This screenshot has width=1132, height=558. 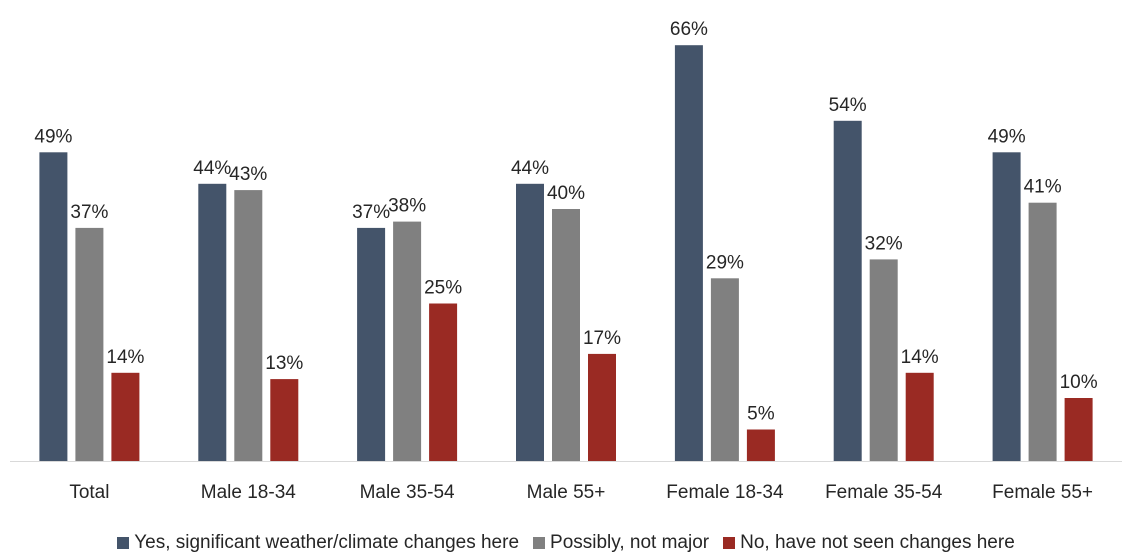 What do you see at coordinates (248, 325) in the screenshot?
I see `bar-male-18-34-s1` at bounding box center [248, 325].